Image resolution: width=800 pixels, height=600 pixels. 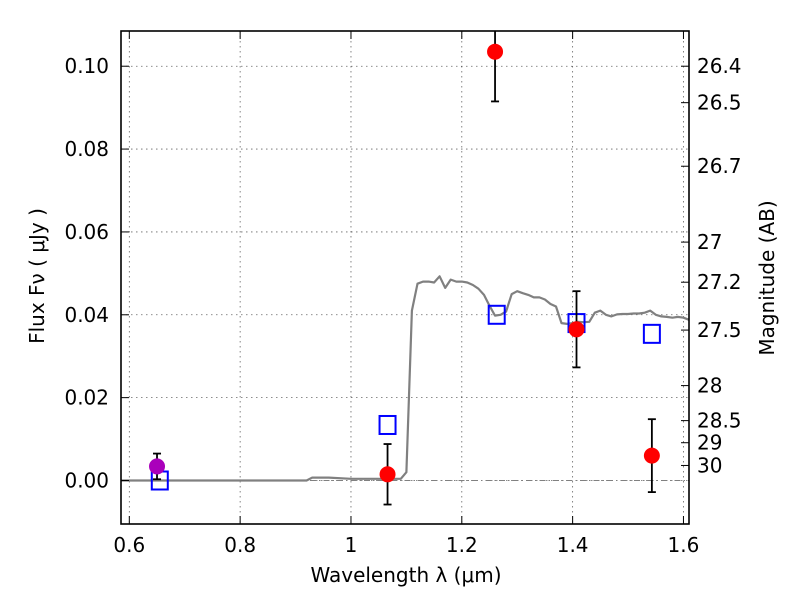 What do you see at coordinates (719, 421) in the screenshot?
I see `magnitude-tick-label: 28.5` at bounding box center [719, 421].